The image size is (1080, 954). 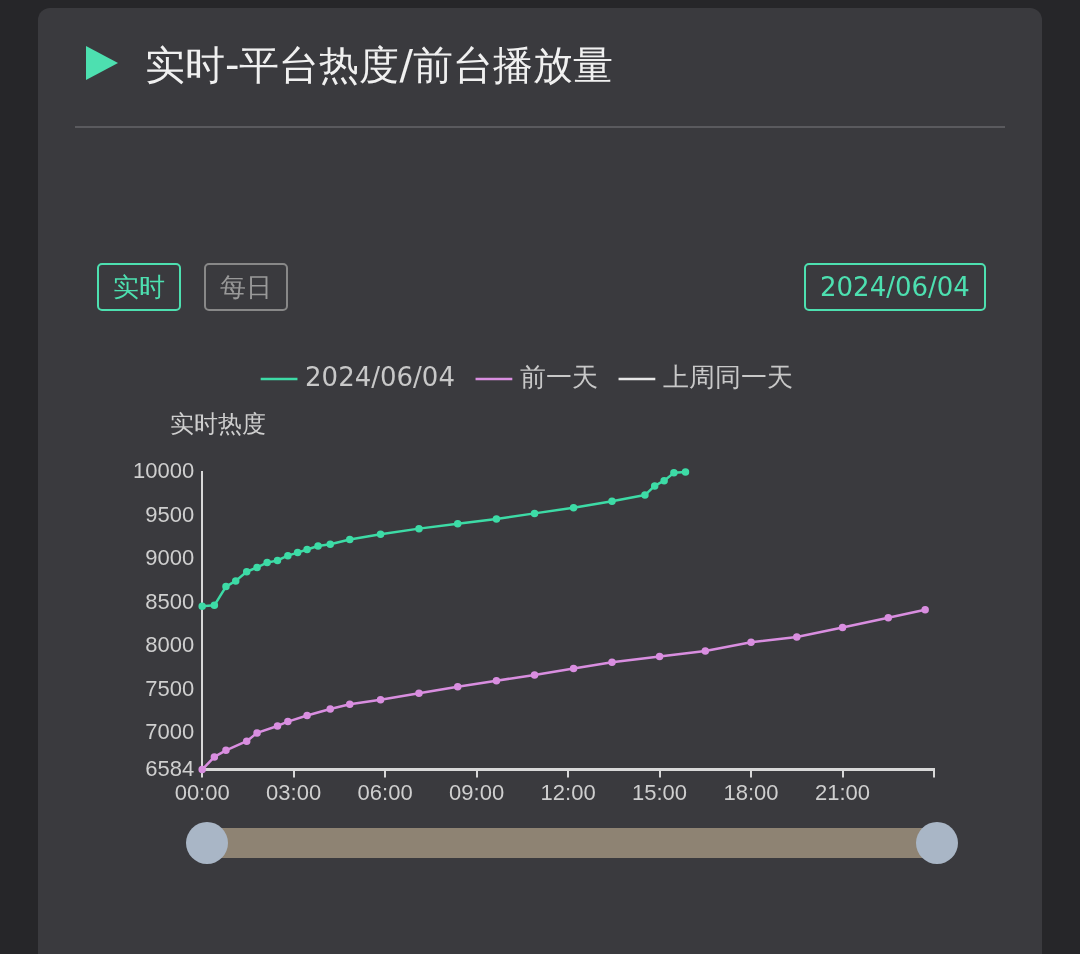 What do you see at coordinates (202, 792) in the screenshot?
I see `x-tick-label: 00:00` at bounding box center [202, 792].